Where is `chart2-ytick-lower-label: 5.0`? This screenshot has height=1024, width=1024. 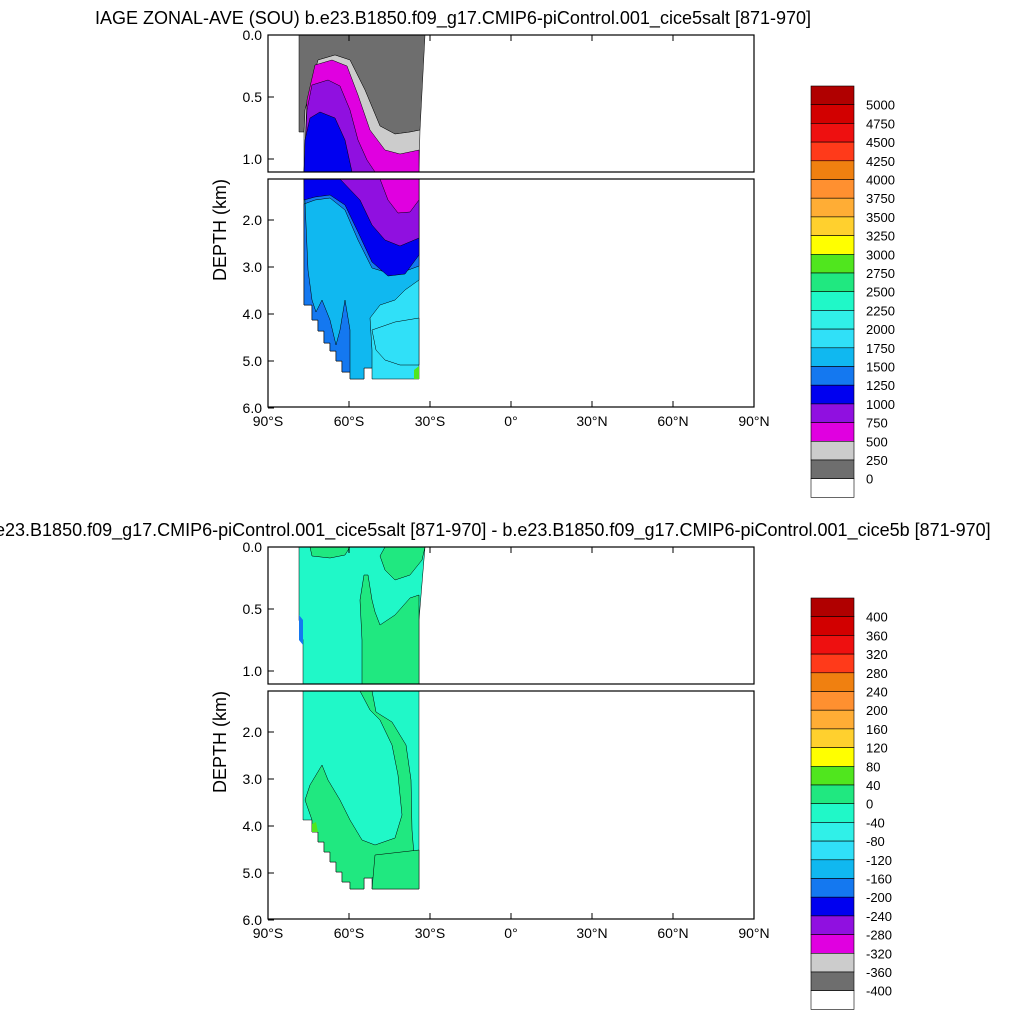
chart2-ytick-lower-label: 5.0 is located at coordinates (253, 873).